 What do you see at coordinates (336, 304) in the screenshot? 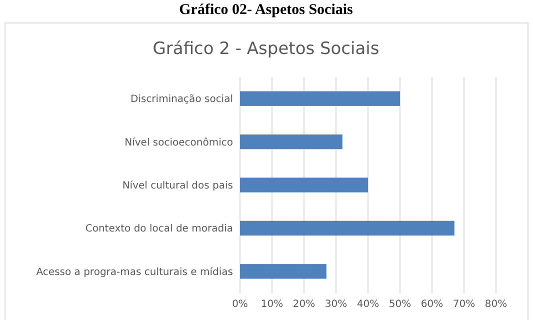
I see `x-tick-label: 30%` at bounding box center [336, 304].